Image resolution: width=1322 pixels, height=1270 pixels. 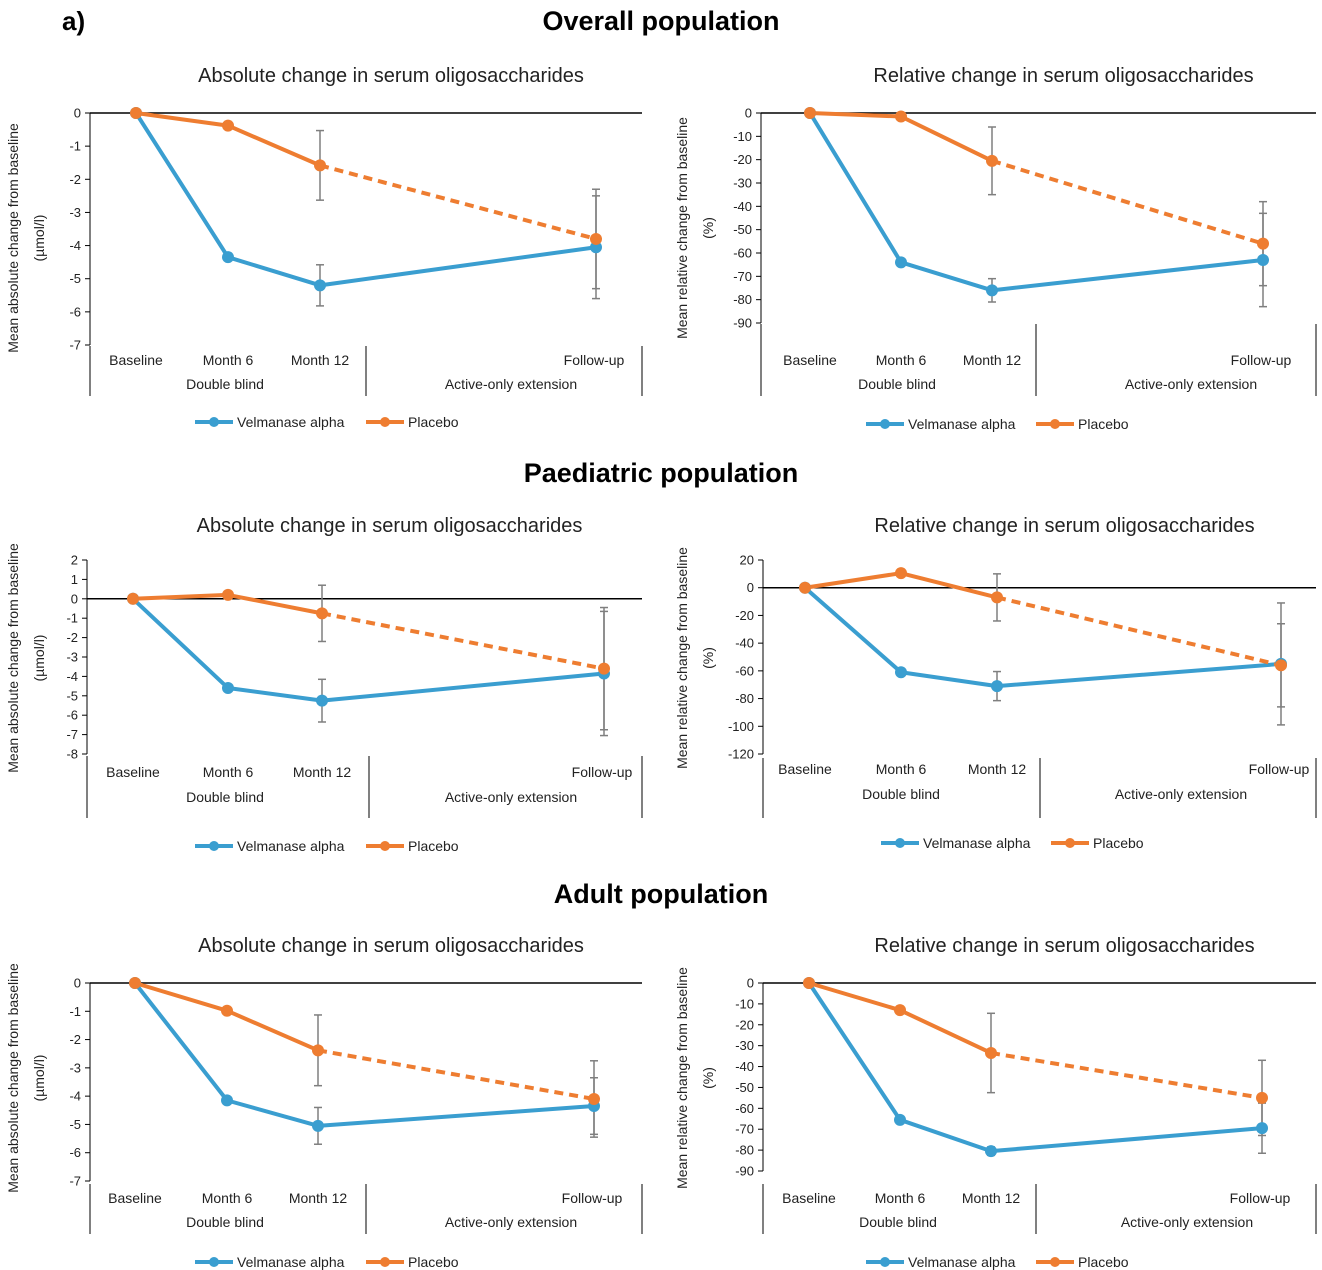 What do you see at coordinates (39, 1078) in the screenshot?
I see `y-axis-unit-label: (µmol/l)` at bounding box center [39, 1078].